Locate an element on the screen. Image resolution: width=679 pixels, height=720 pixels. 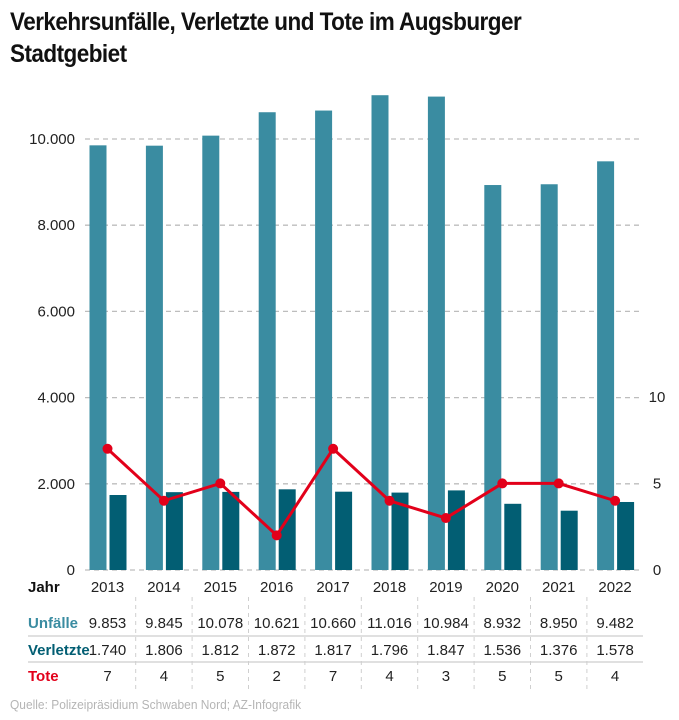
table-cell: 10.660 is located at coordinates (333, 623).